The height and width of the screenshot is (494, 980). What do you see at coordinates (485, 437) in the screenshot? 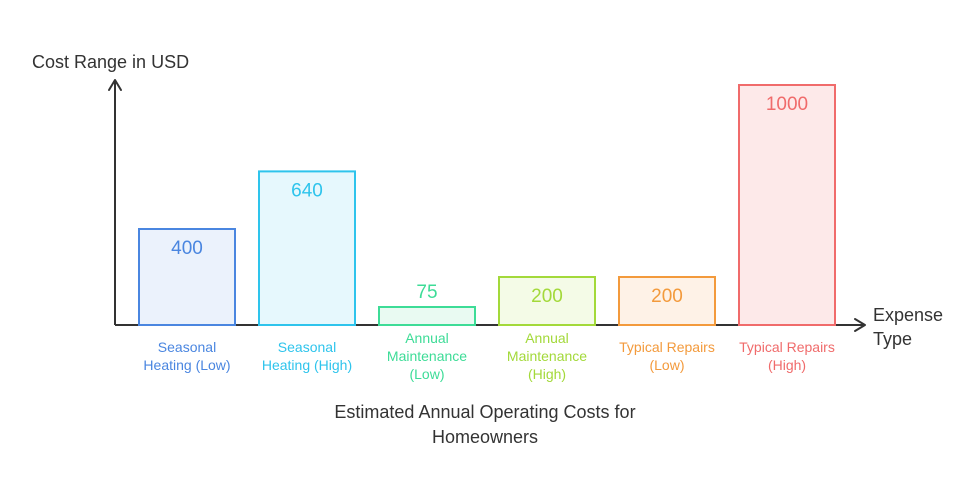
I see `chart-title-line: Homeowners` at bounding box center [485, 437].